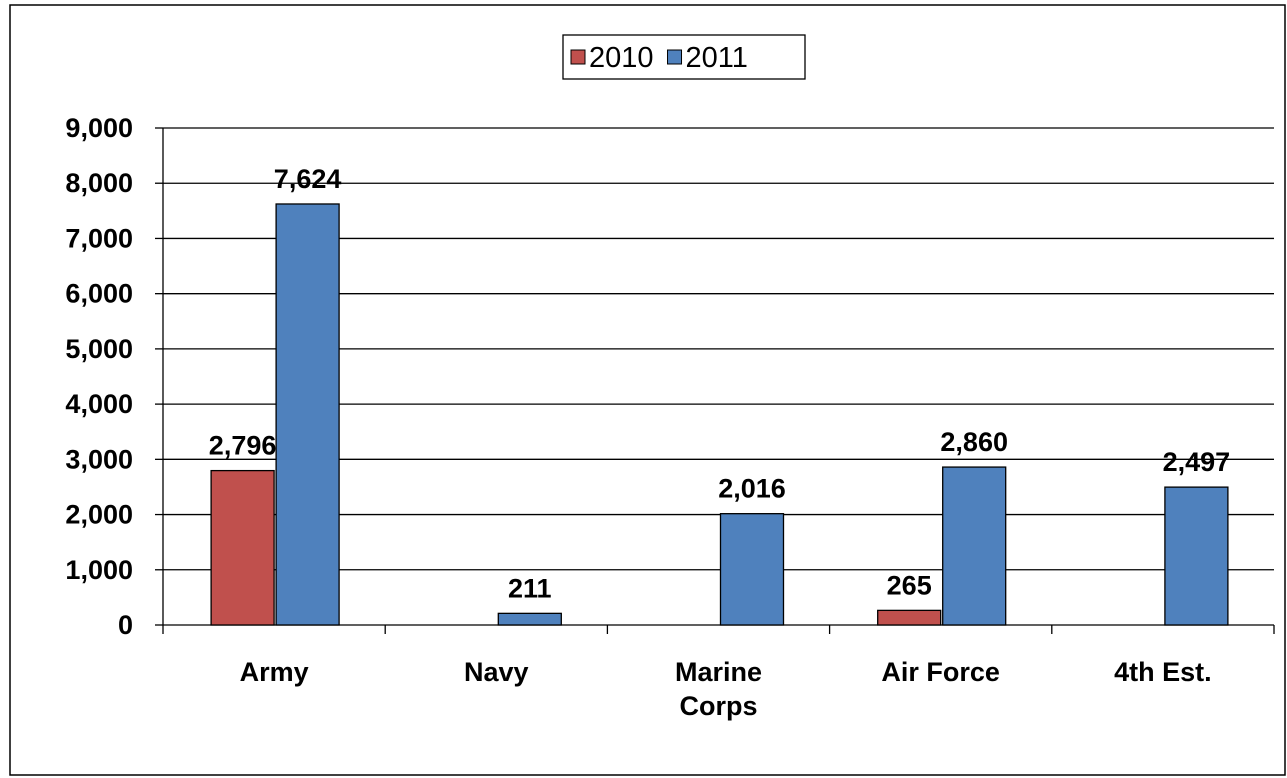  What do you see at coordinates (940, 672) in the screenshot?
I see `x-tick-label: Air Force` at bounding box center [940, 672].